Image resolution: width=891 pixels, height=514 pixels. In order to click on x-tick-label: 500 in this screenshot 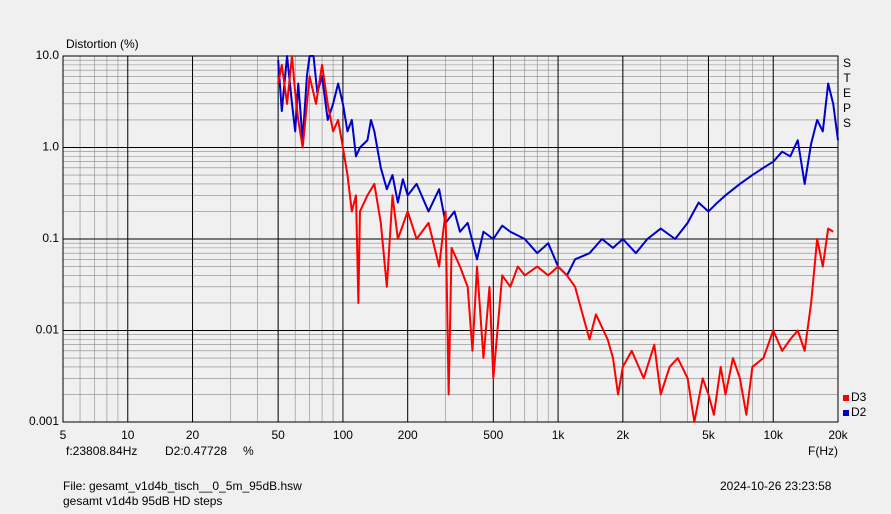, I will do `click(493, 435)`.